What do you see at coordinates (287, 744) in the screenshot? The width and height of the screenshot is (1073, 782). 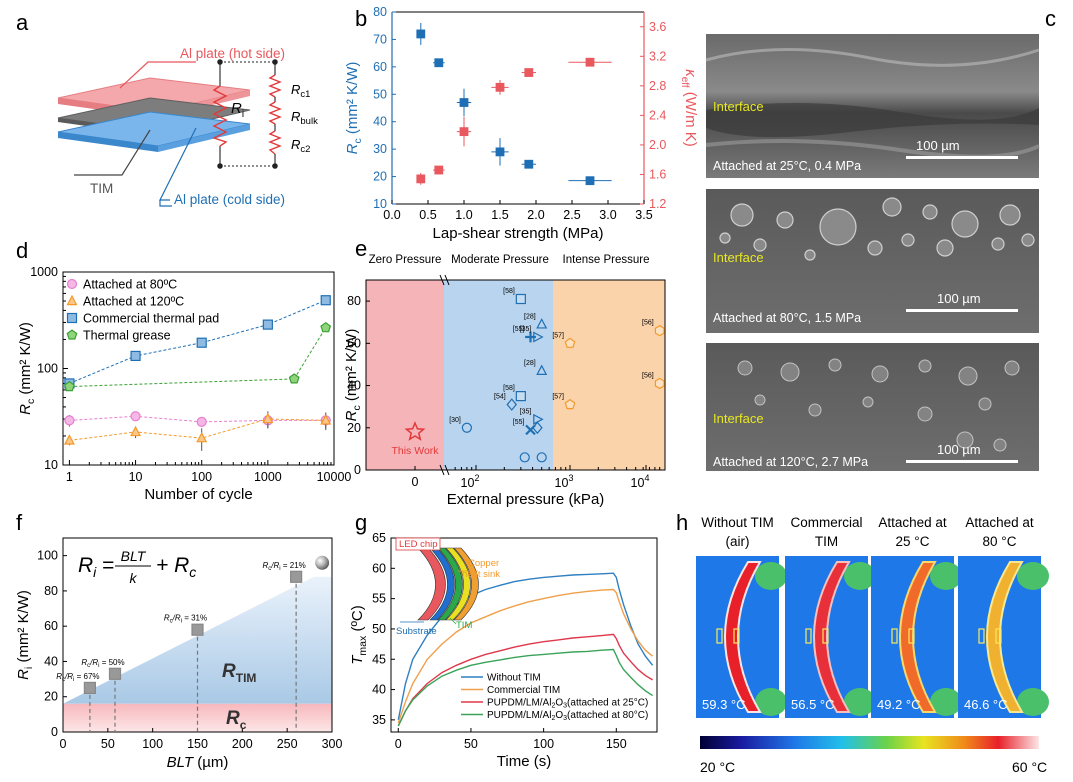 I see `f-x-tick-label: 250` at bounding box center [287, 744].